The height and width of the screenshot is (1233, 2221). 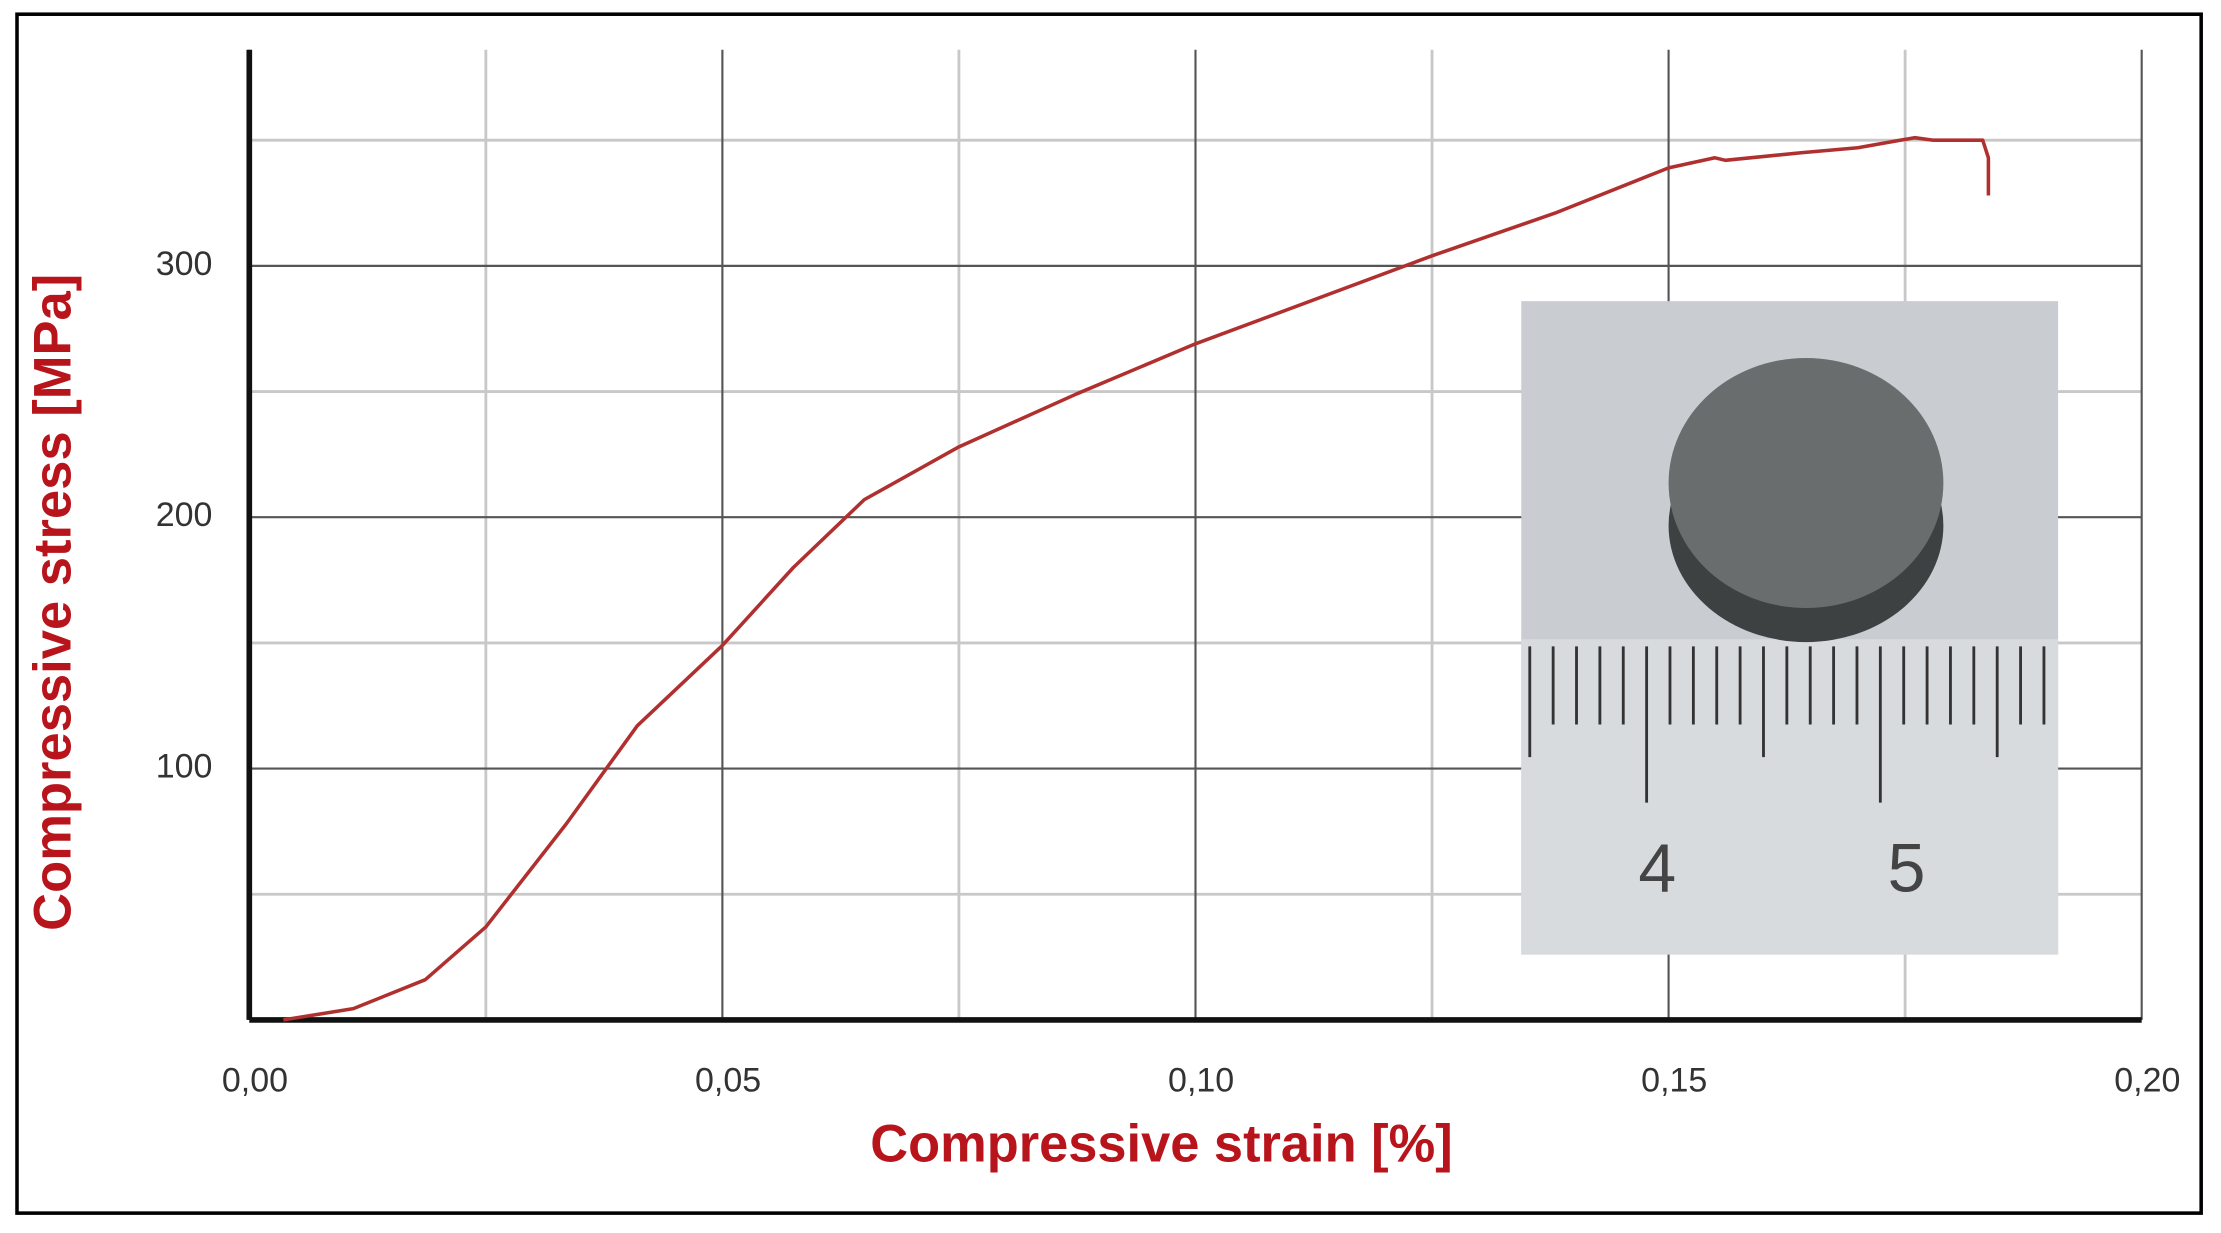 What do you see at coordinates (1907, 869) in the screenshot?
I see `ruler-label: 5` at bounding box center [1907, 869].